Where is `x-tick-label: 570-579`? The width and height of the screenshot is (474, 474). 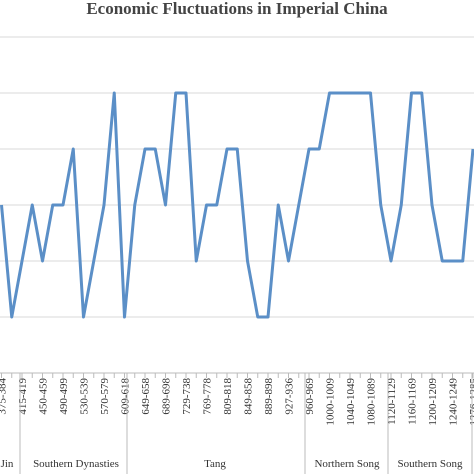 x-tick-label: 570-579 is located at coordinates (105, 396).